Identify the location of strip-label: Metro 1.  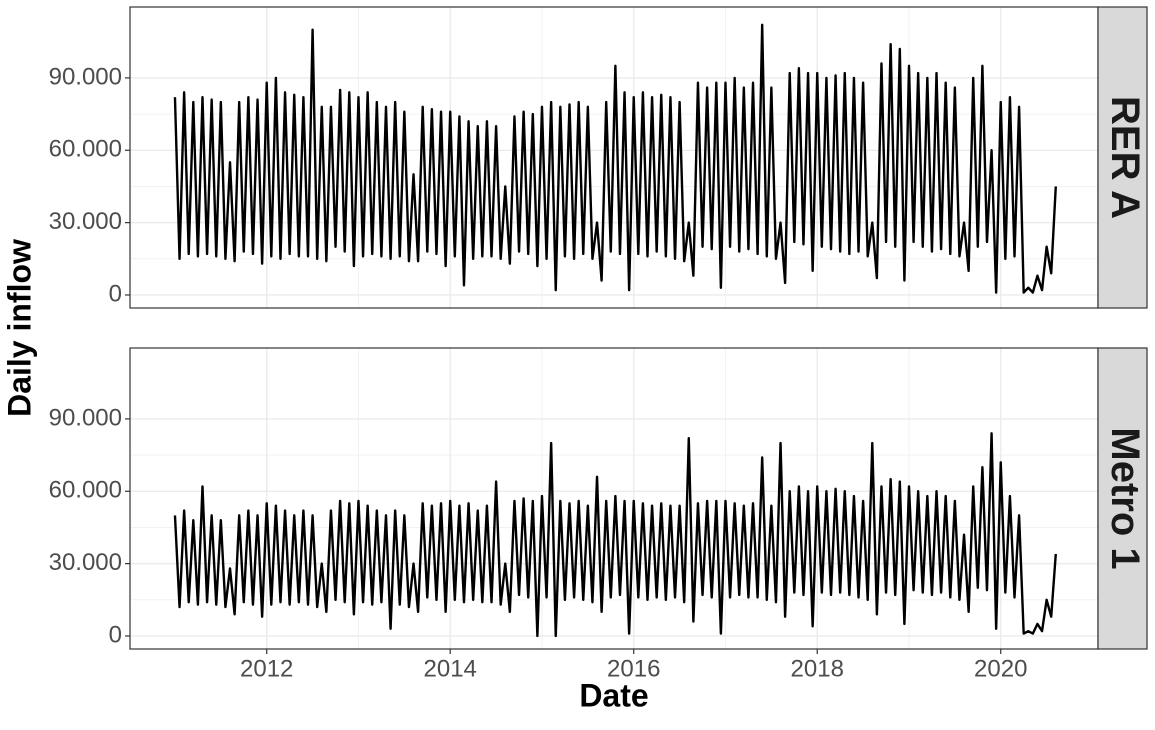
(1125, 498).